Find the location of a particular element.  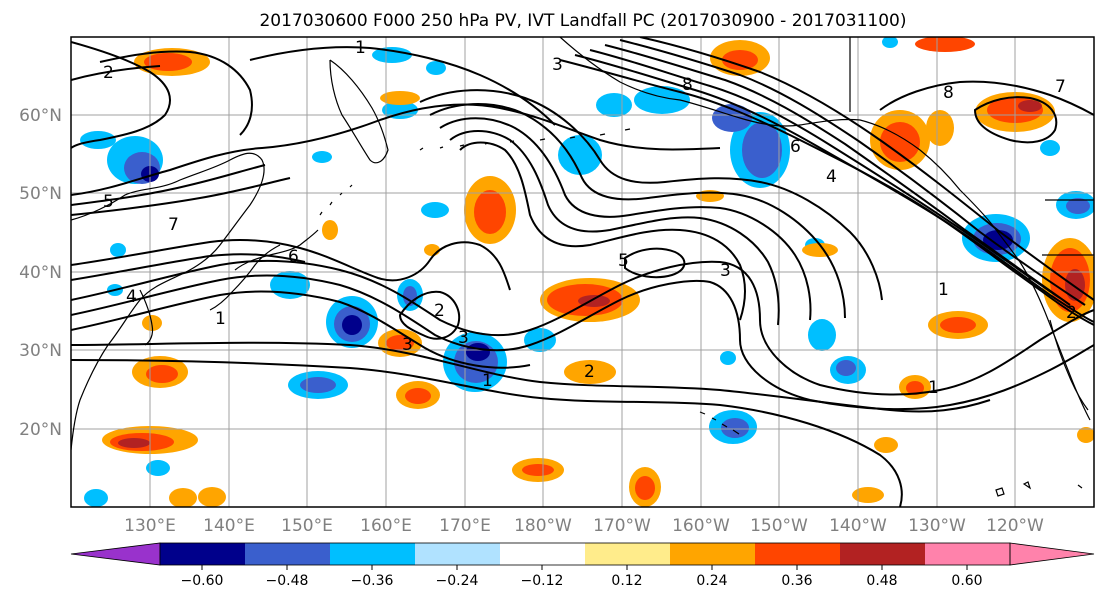

lon-label: 140°W is located at coordinates (858, 526).